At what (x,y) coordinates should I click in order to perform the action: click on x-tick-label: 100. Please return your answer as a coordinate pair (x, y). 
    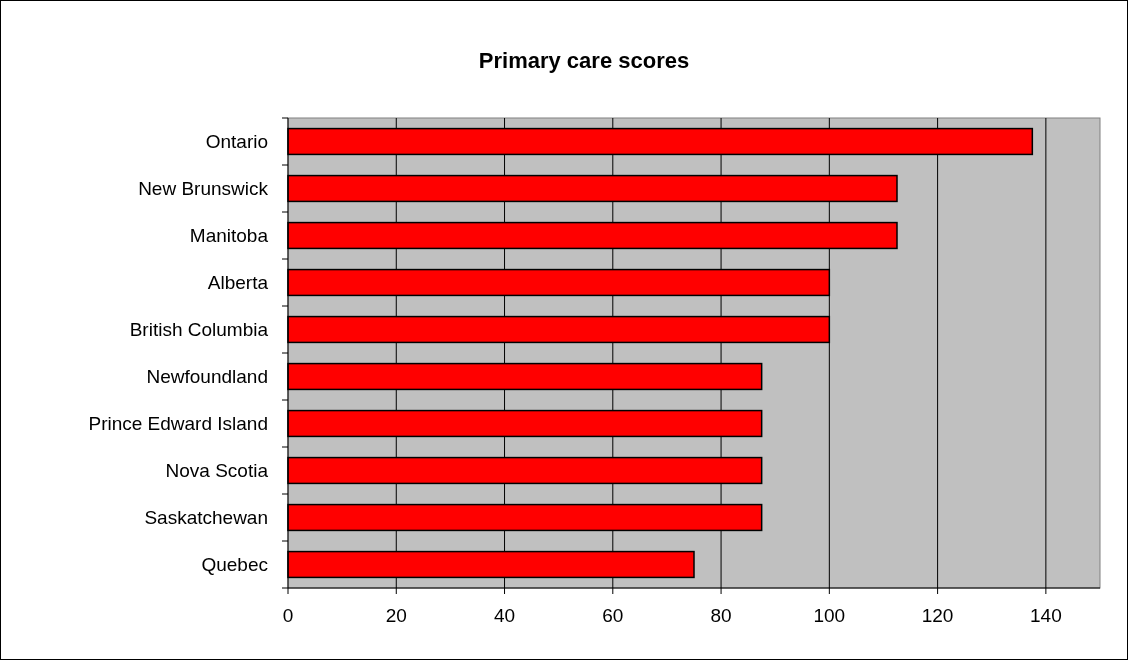
    Looking at the image, I should click on (829, 615).